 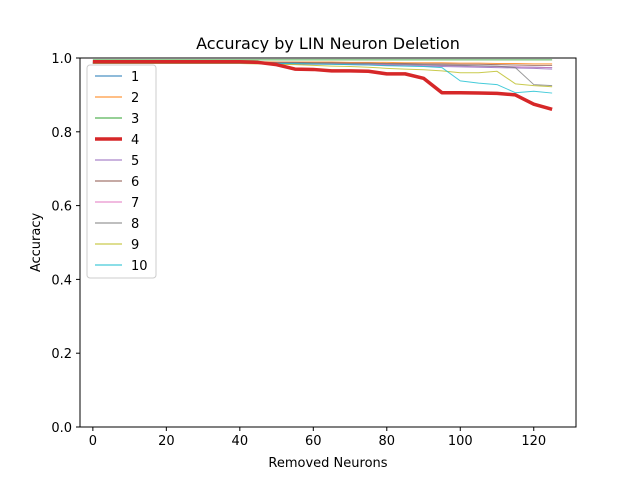 What do you see at coordinates (61, 428) in the screenshot?
I see `y-tick-label: 0.0` at bounding box center [61, 428].